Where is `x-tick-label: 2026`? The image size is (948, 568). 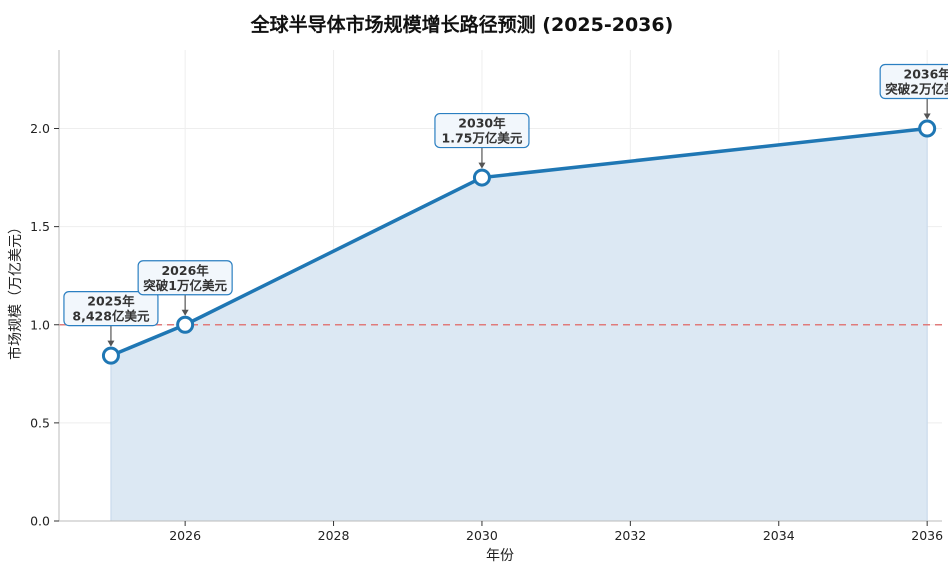
x-tick-label: 2026 is located at coordinates (185, 535).